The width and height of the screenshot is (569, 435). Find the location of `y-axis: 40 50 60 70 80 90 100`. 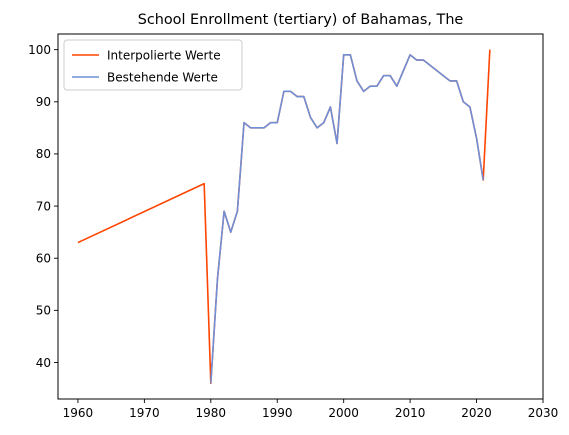

y-axis: 40 50 60 70 80 90 100 is located at coordinates (43, 206).